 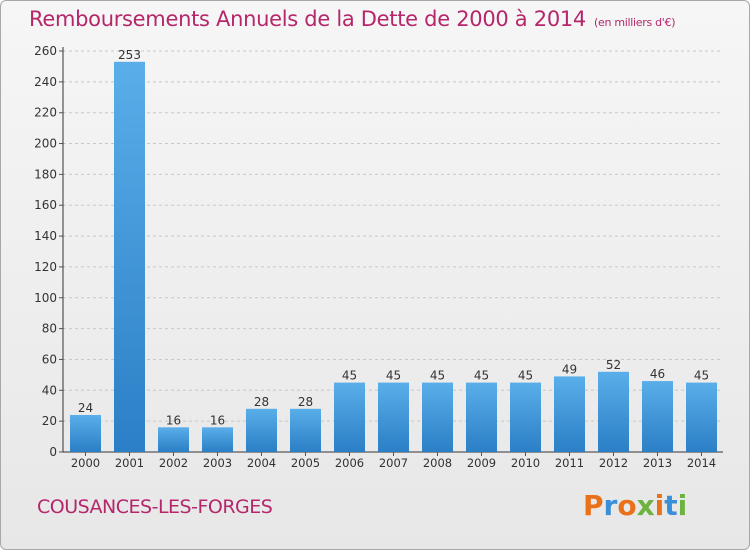 What do you see at coordinates (85, 433) in the screenshot?
I see `bar-2000` at bounding box center [85, 433].